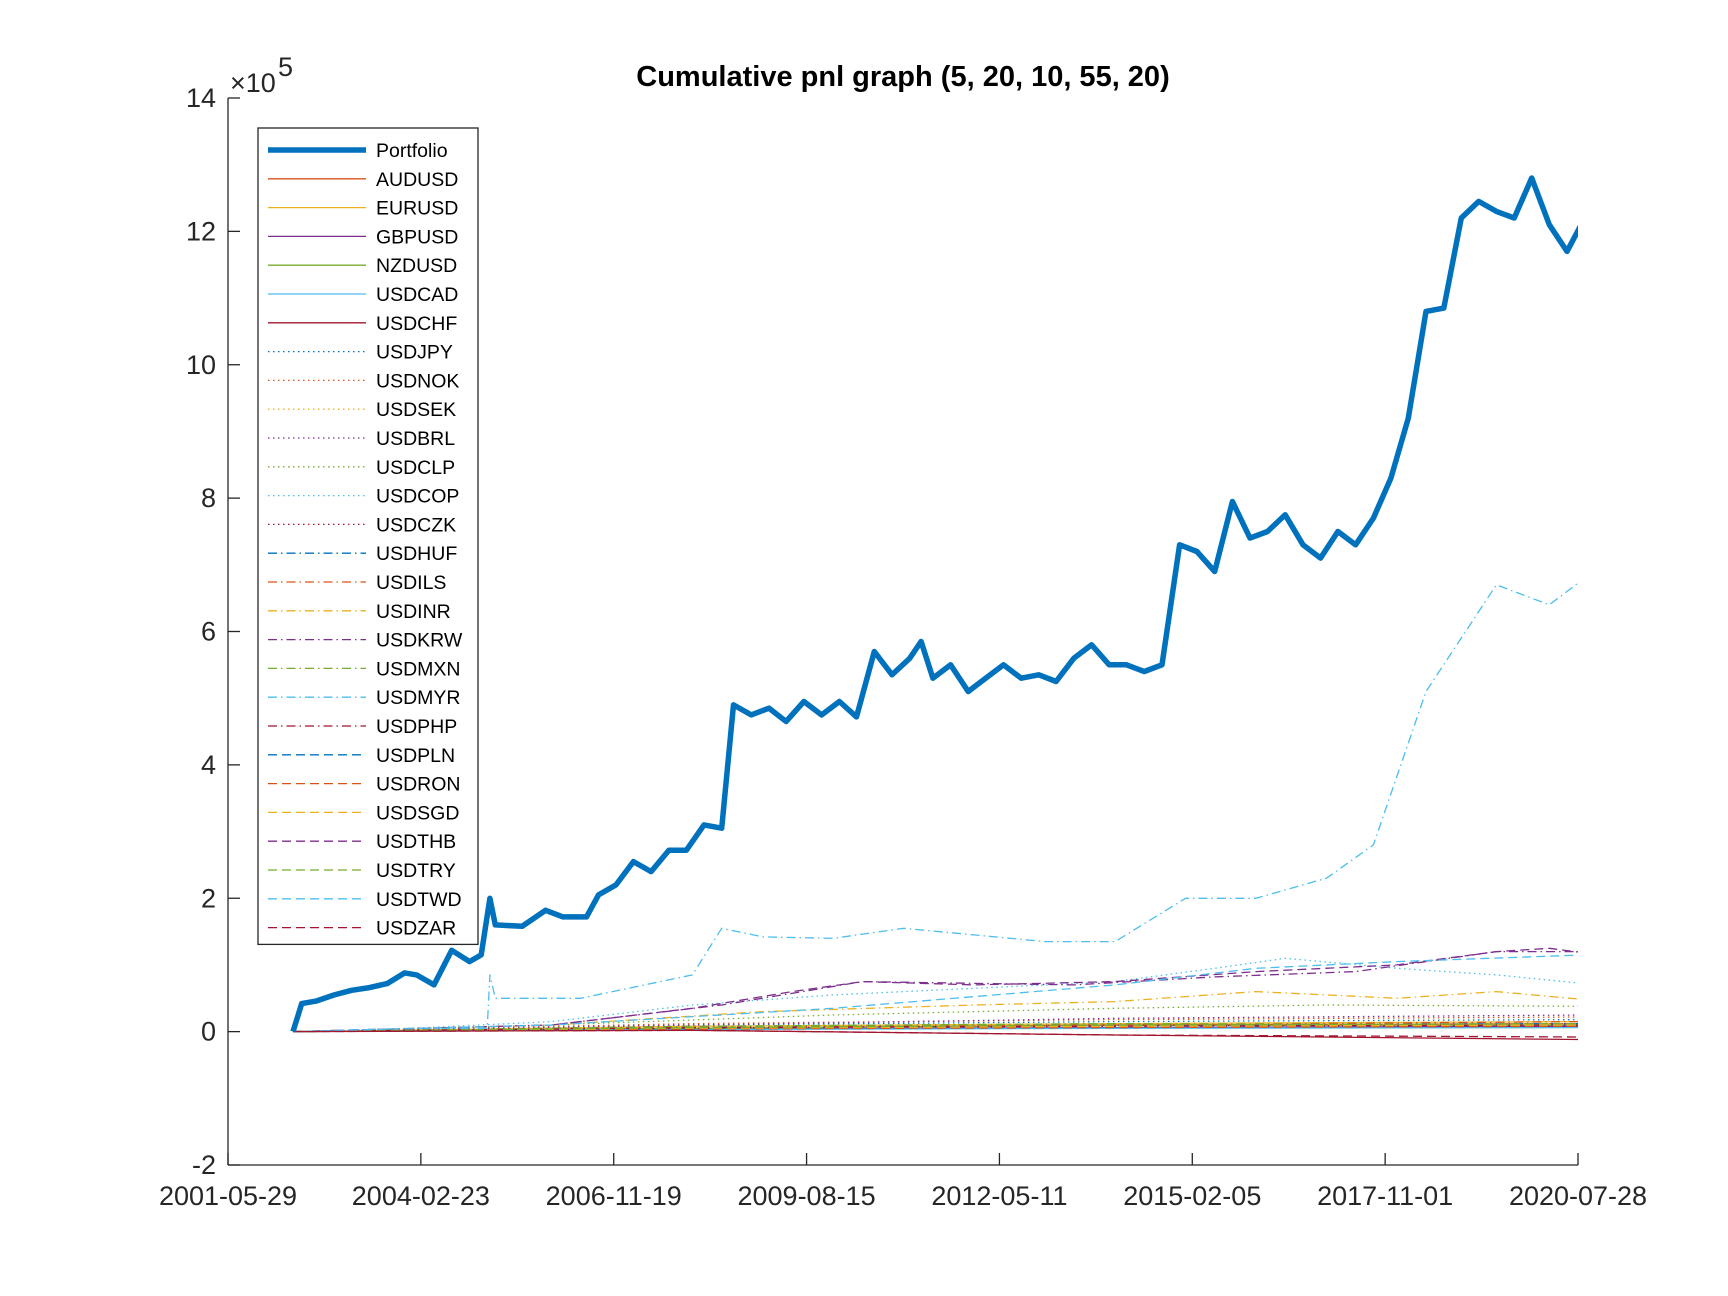 The image size is (1728, 1296). Describe the element at coordinates (417, 209) in the screenshot. I see `legend-label: EURUSD` at that location.